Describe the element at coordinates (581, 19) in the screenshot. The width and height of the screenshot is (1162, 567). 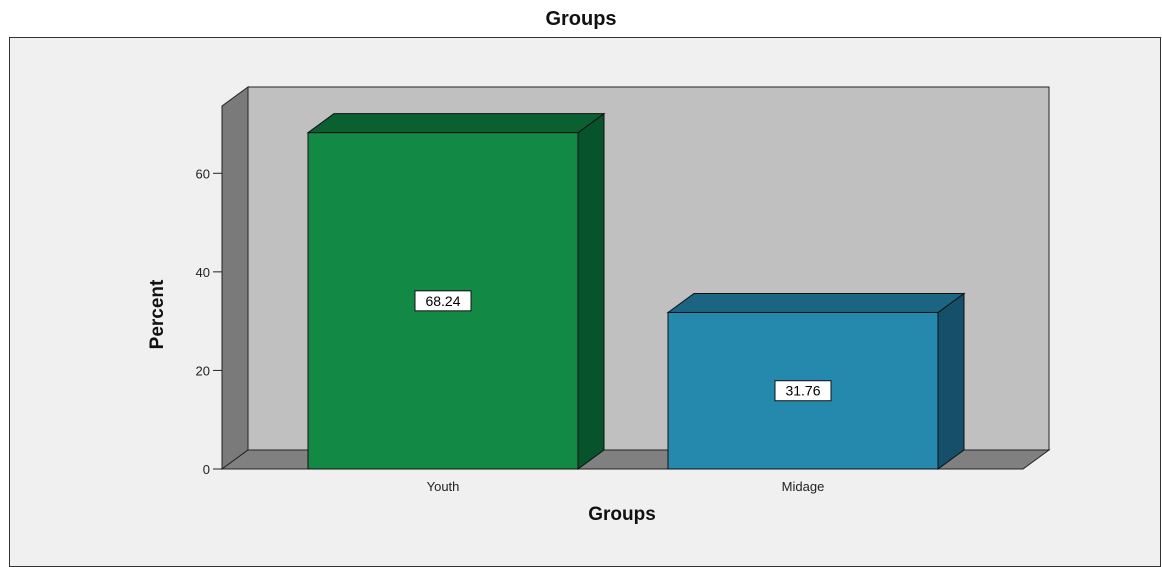
I see `chart-title: Groups` at that location.